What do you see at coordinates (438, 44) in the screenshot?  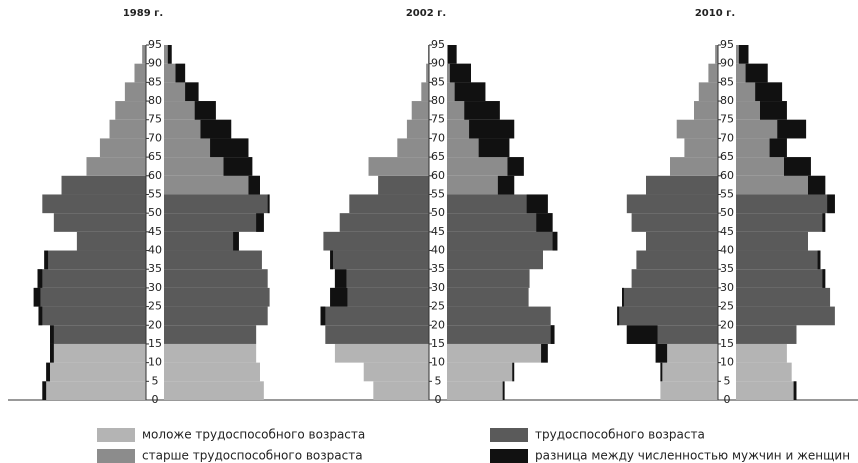 I see `y-tick-label: 95` at bounding box center [438, 44].